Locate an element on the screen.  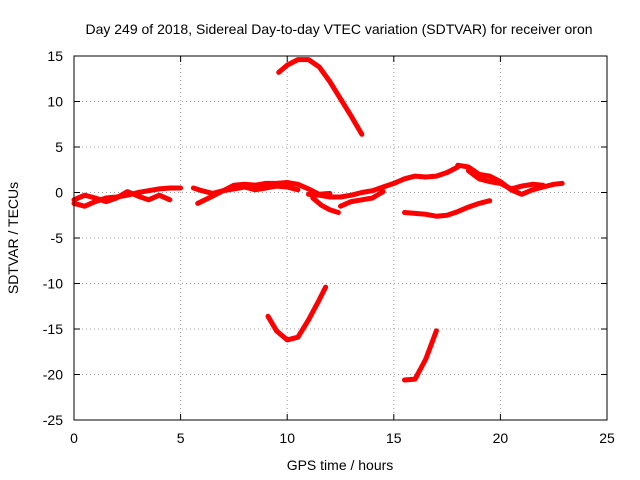
x-tick-label: 20 is located at coordinates (501, 438).